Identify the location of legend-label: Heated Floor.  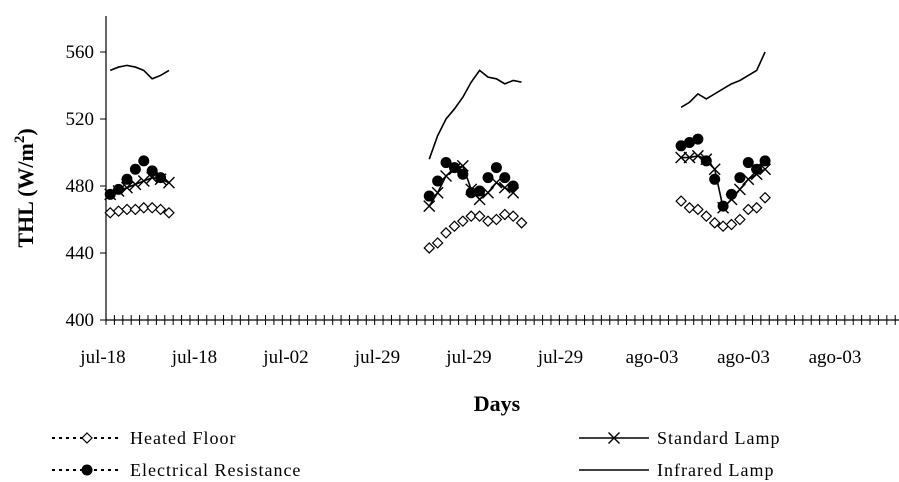
(183, 438).